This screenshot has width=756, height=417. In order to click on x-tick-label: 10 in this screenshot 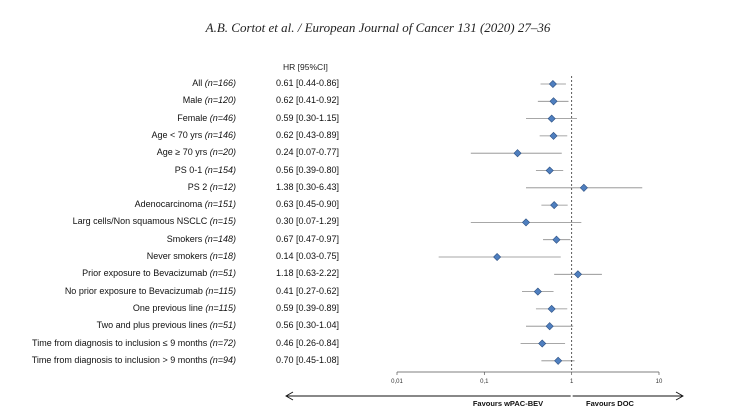, I will do `click(659, 382)`.